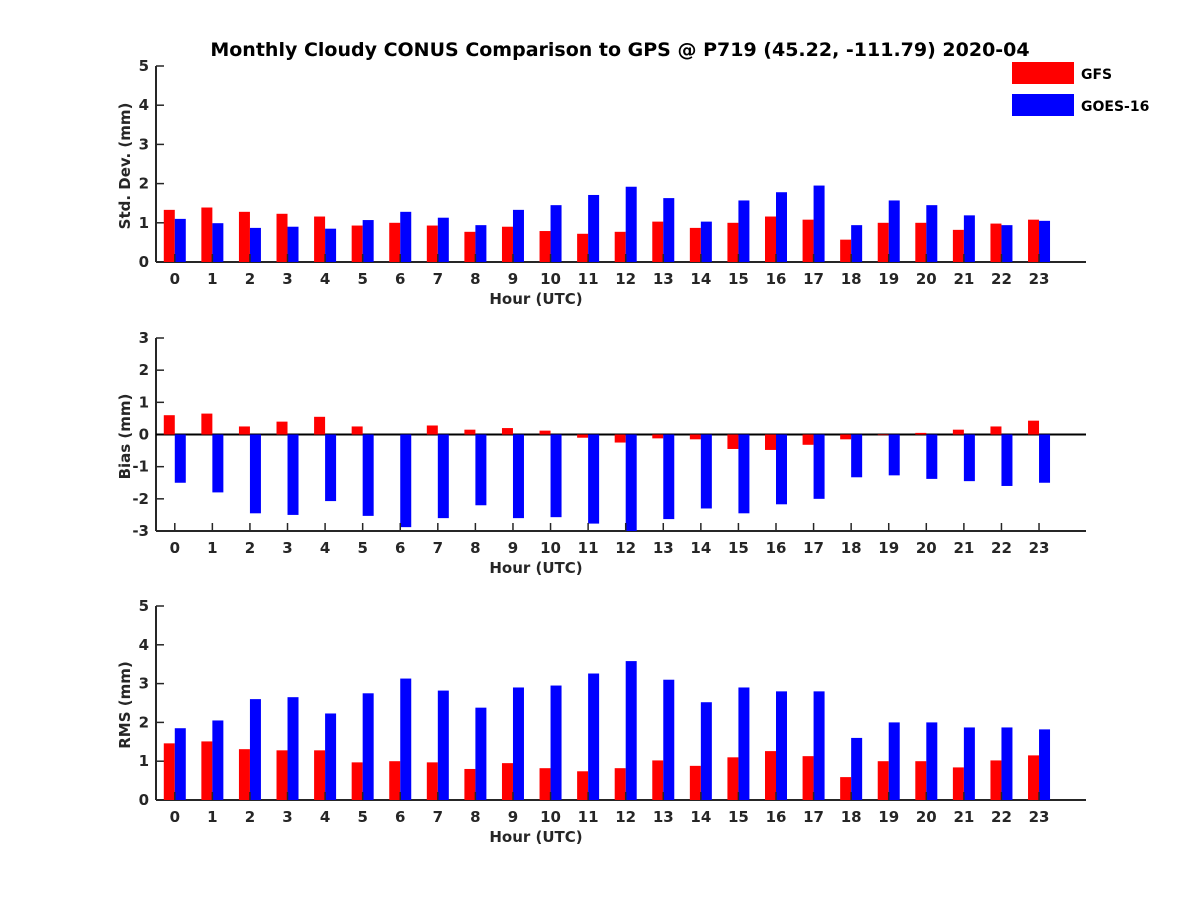 This screenshot has width=1200, height=905. Describe the element at coordinates (144, 370) in the screenshot. I see `y-tick-label: 2` at that location.